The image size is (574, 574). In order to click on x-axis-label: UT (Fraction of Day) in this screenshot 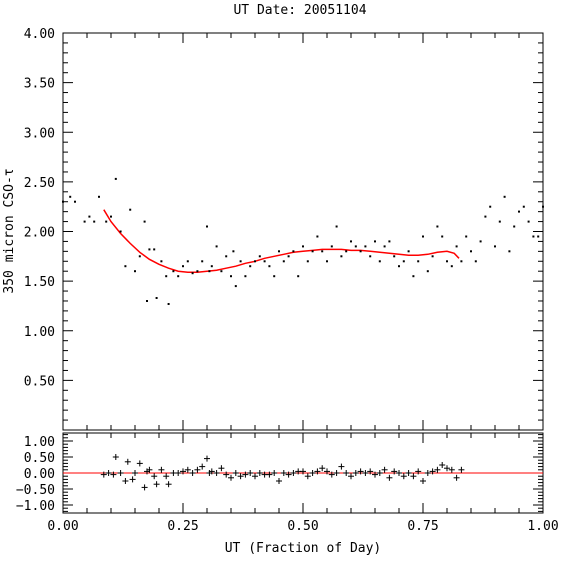, I will do `click(303, 548)`.